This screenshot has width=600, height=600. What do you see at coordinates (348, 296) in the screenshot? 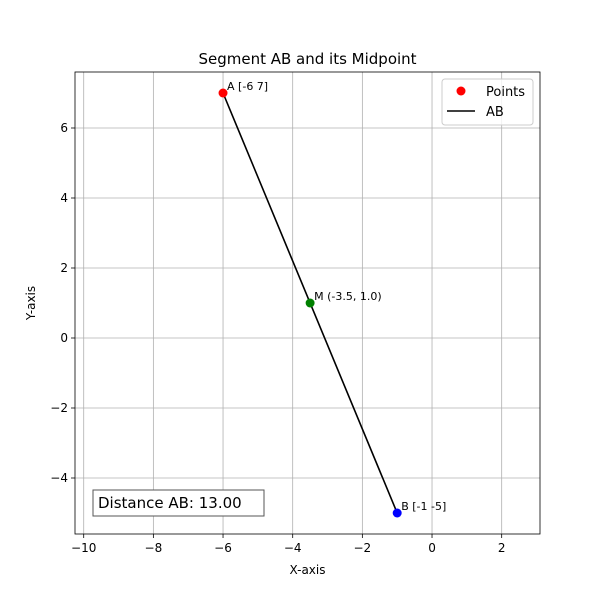
I see `point-m-label: M (-3.5, 1.0)` at bounding box center [348, 296].